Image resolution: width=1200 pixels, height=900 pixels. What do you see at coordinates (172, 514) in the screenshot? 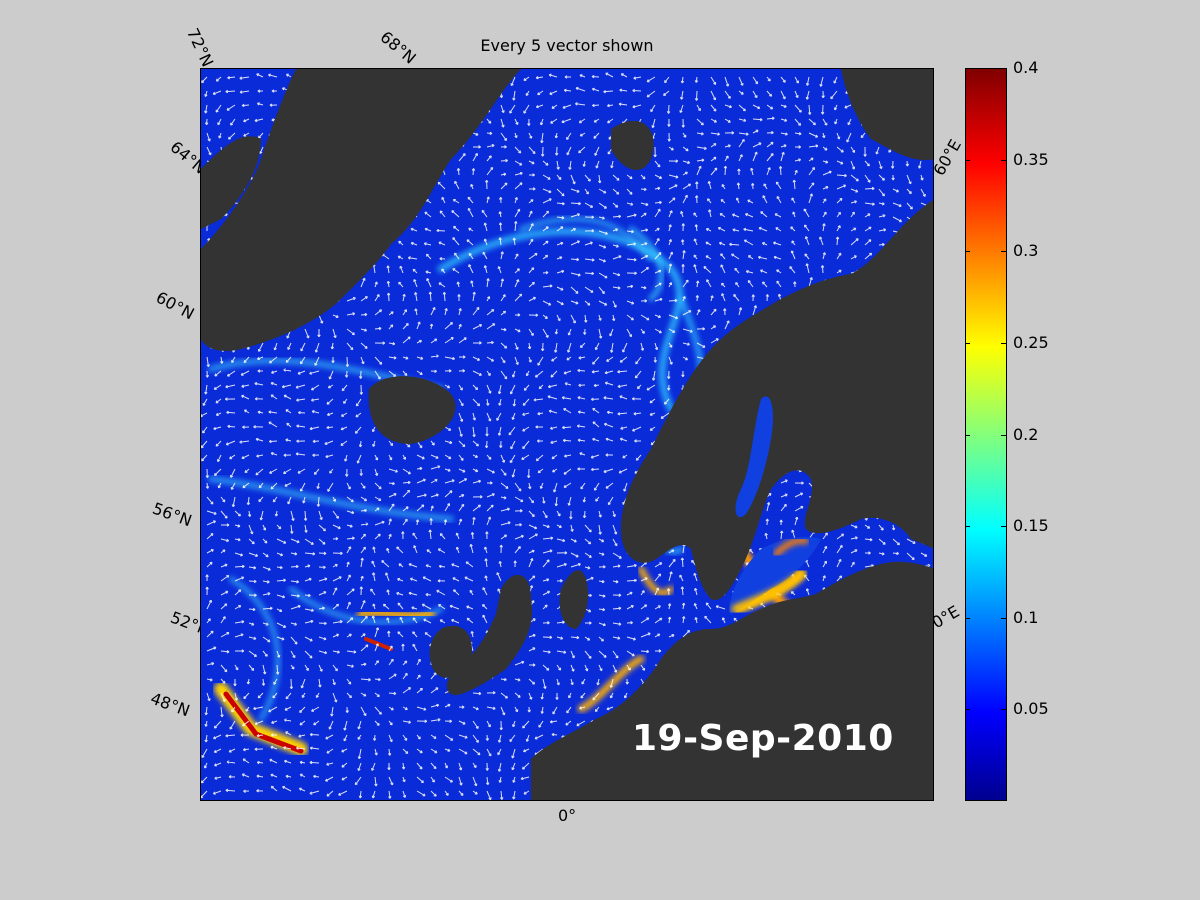
I see `lat-label-56n: 56°N` at bounding box center [172, 514].